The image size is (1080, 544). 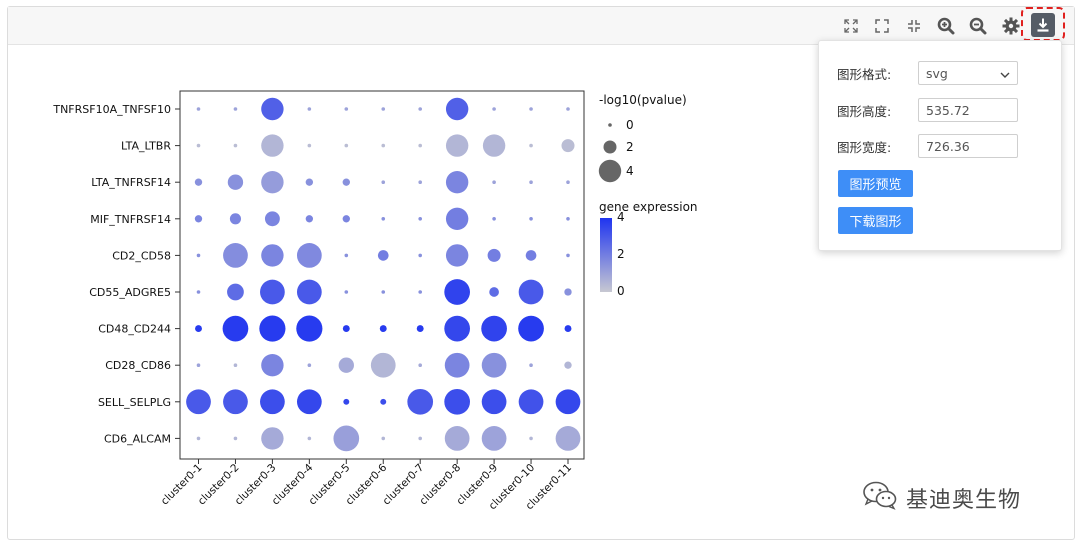 What do you see at coordinates (875, 183) in the screenshot?
I see `preview-button: 图形预览` at bounding box center [875, 183].